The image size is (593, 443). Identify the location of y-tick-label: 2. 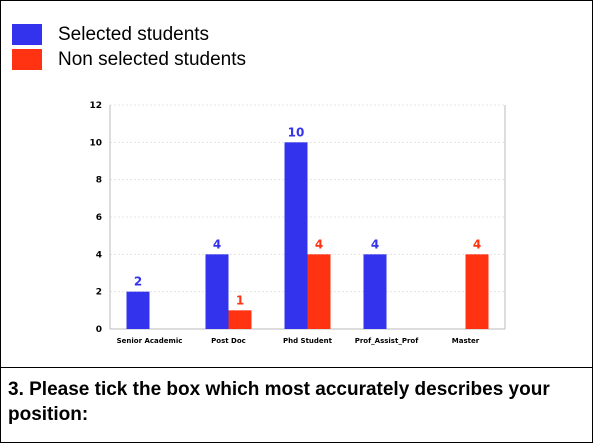
(99, 293).